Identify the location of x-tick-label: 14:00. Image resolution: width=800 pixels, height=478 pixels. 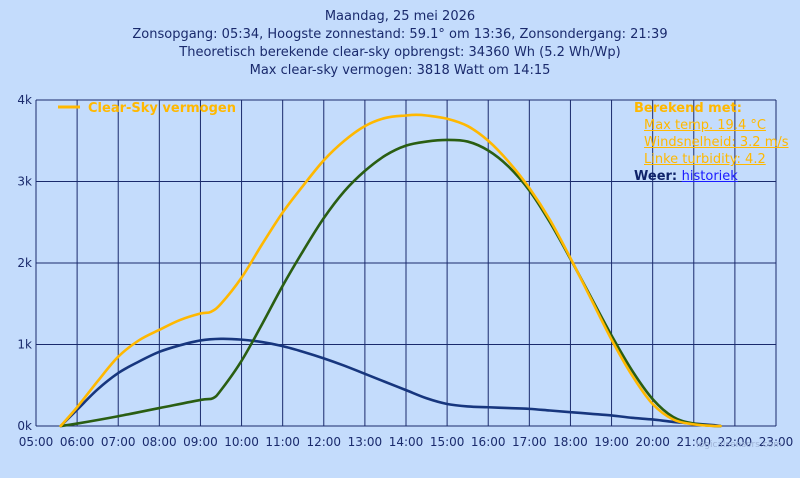
(406, 442).